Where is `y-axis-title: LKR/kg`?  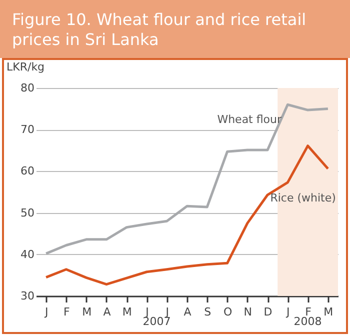 y-axis-title: LKR/kg is located at coordinates (25, 67).